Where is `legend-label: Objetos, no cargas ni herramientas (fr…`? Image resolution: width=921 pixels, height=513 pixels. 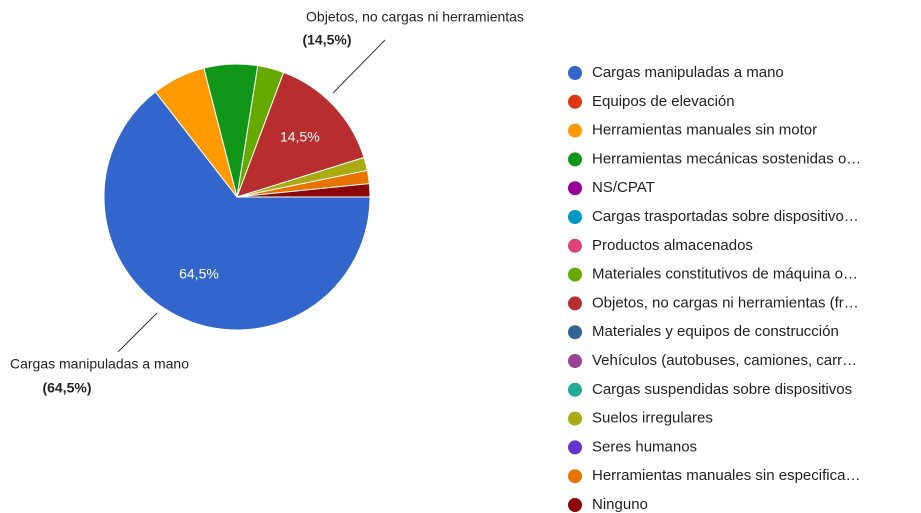
legend-label: Objetos, no cargas ni herramientas (fr… is located at coordinates (725, 302).